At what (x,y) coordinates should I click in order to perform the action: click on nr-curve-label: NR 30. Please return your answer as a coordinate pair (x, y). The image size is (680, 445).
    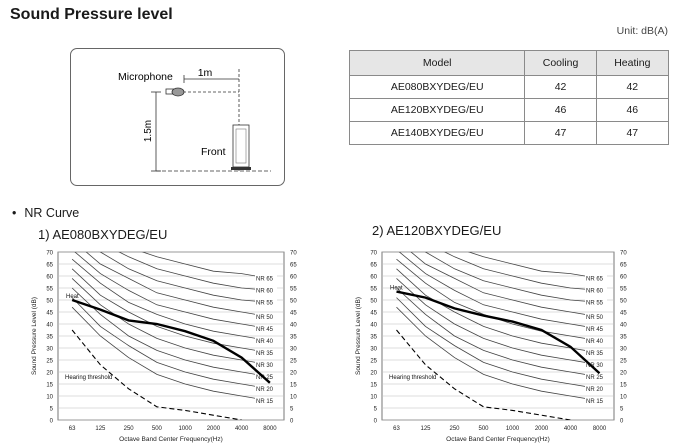
    Looking at the image, I should click on (265, 366).